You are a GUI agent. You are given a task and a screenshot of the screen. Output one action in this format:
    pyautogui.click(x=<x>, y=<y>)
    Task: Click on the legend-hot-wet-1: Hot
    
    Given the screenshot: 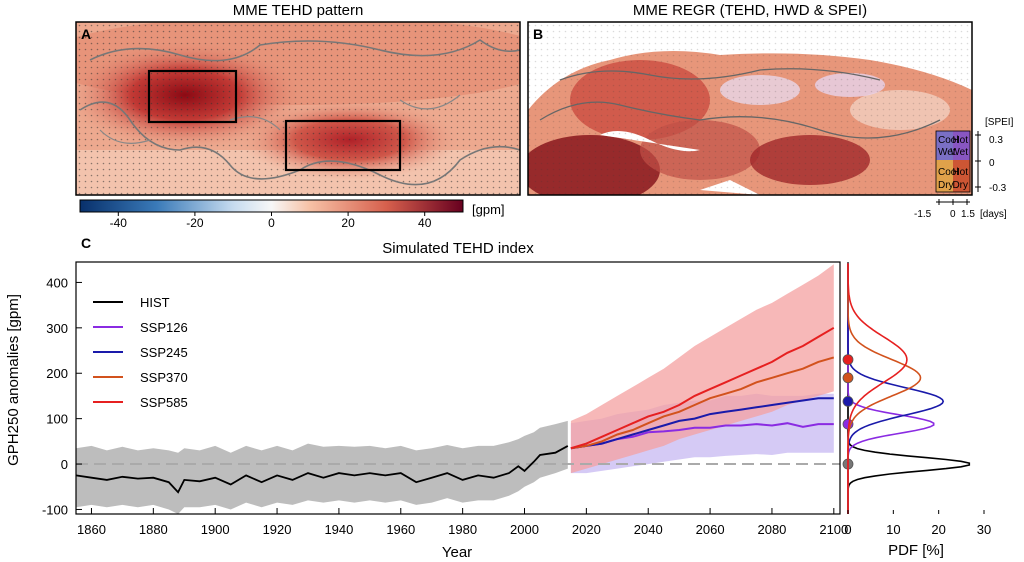 What is the action you would take?
    pyautogui.click(x=960, y=140)
    